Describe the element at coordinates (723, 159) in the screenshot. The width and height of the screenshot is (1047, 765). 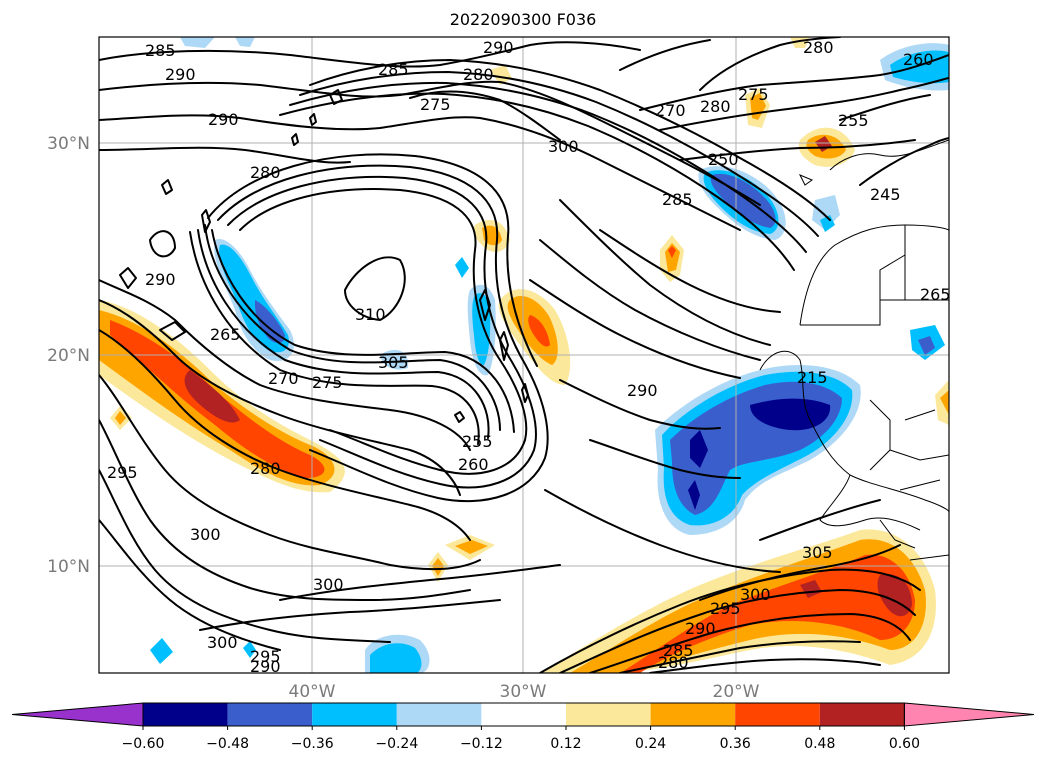
I see `contour-label: 250` at that location.